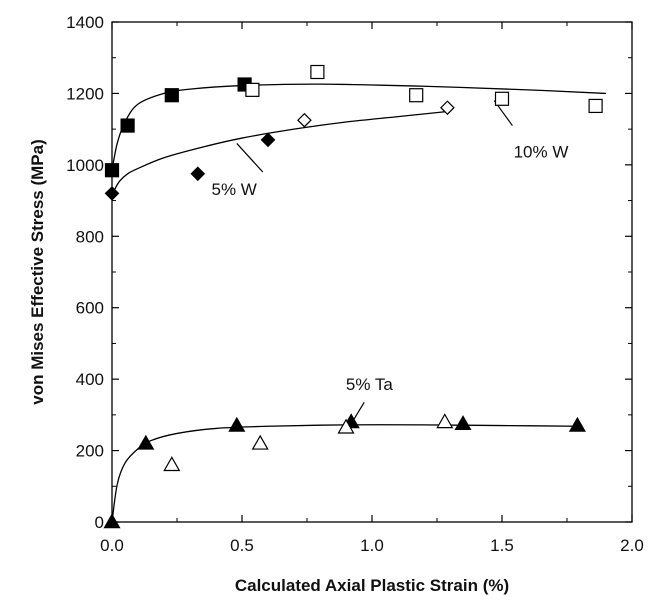 The image size is (651, 603). What do you see at coordinates (369, 384) in the screenshot?
I see `annotation-label: 5% Ta` at bounding box center [369, 384].